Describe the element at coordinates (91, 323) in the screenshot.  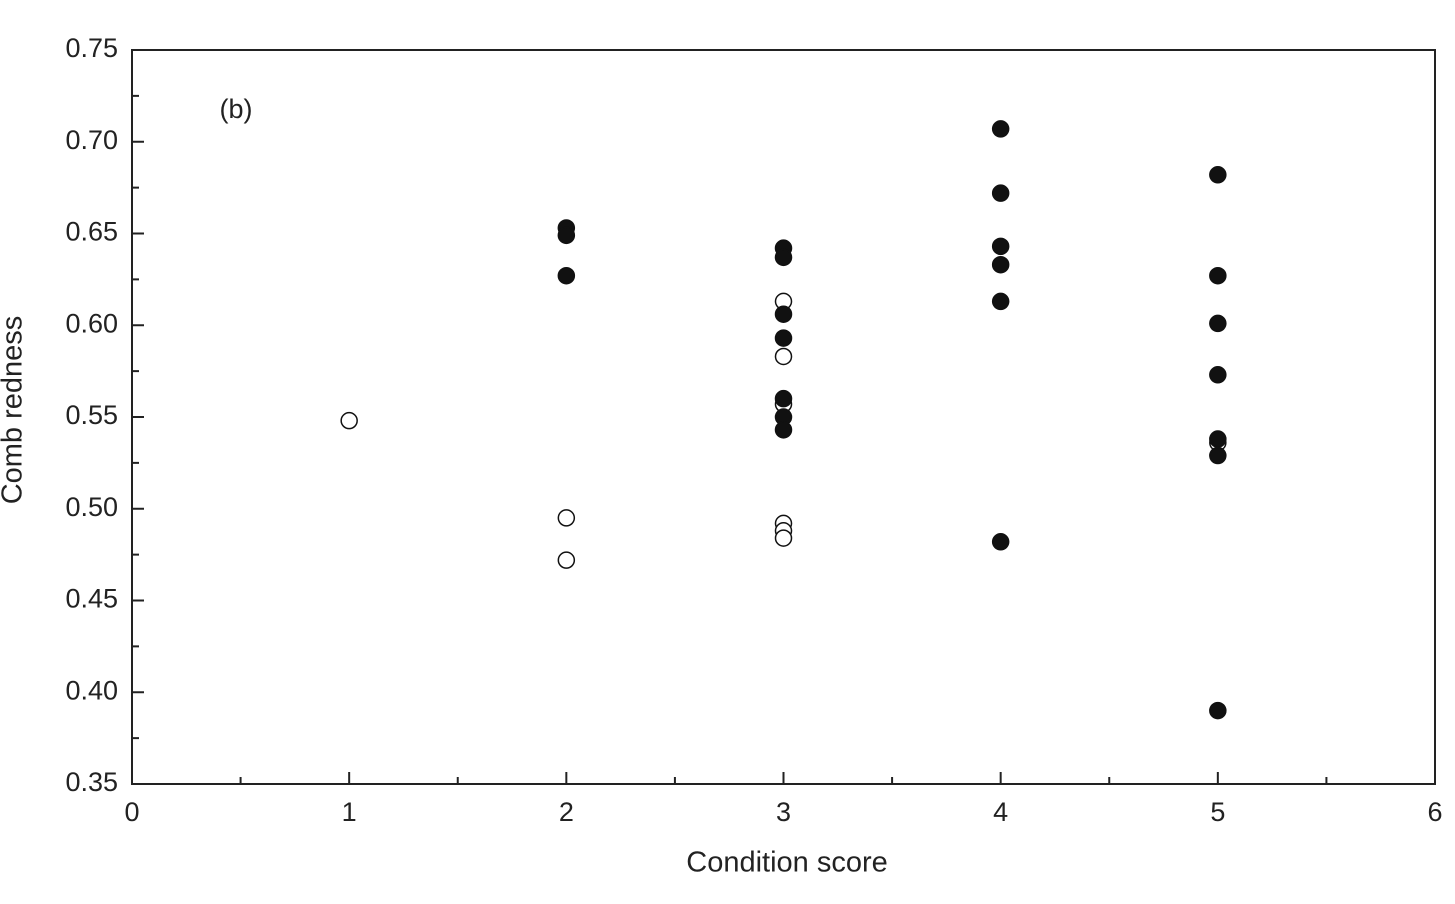
I see `y-tick-label: 0.60` at that location.